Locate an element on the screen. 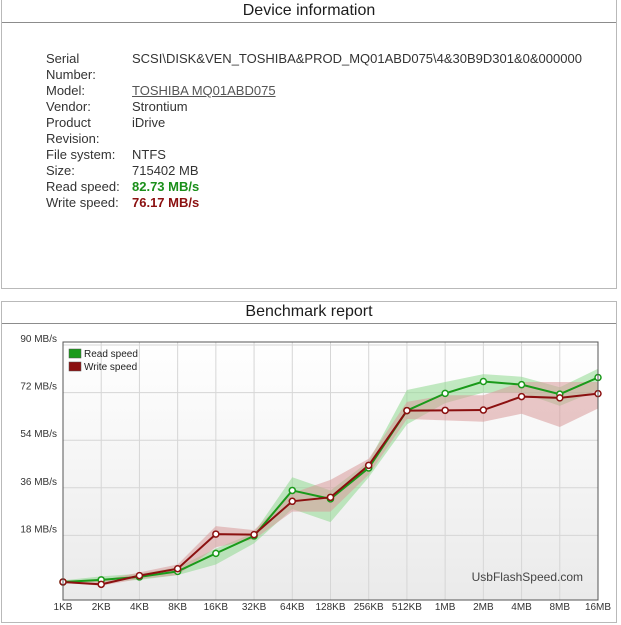  point-write-1MB is located at coordinates (445, 410).